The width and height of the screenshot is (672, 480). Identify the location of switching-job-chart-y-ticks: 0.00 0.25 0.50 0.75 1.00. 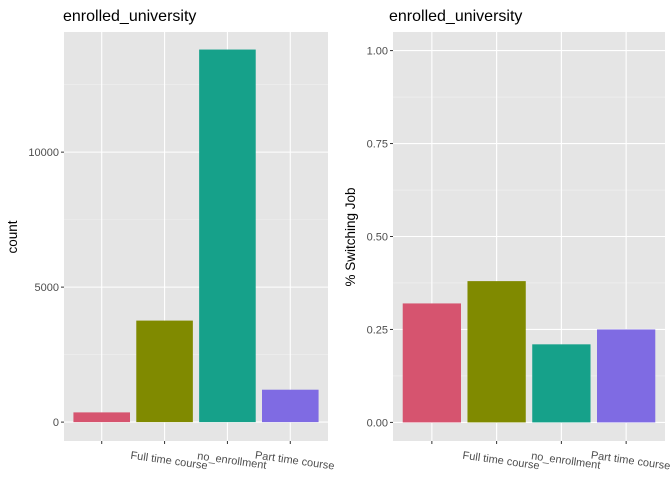
(380, 237).